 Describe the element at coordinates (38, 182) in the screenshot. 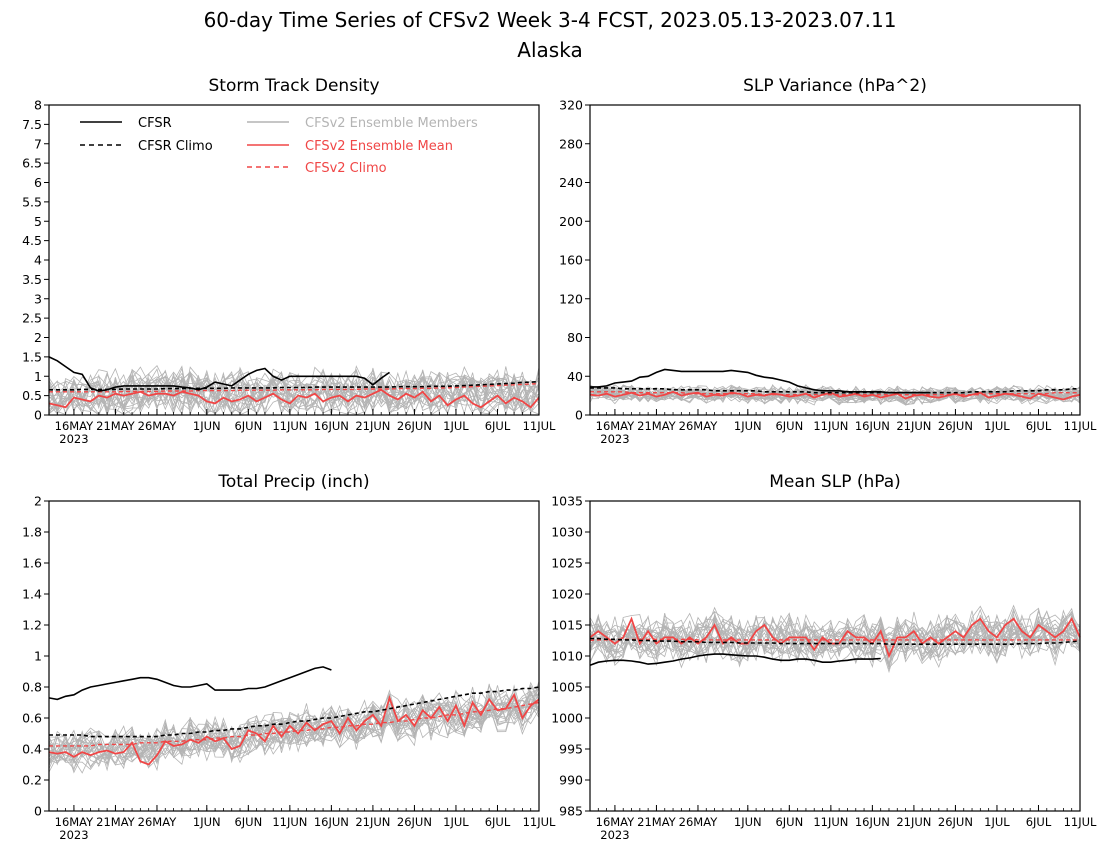

I see `y-tick-label: 6` at that location.